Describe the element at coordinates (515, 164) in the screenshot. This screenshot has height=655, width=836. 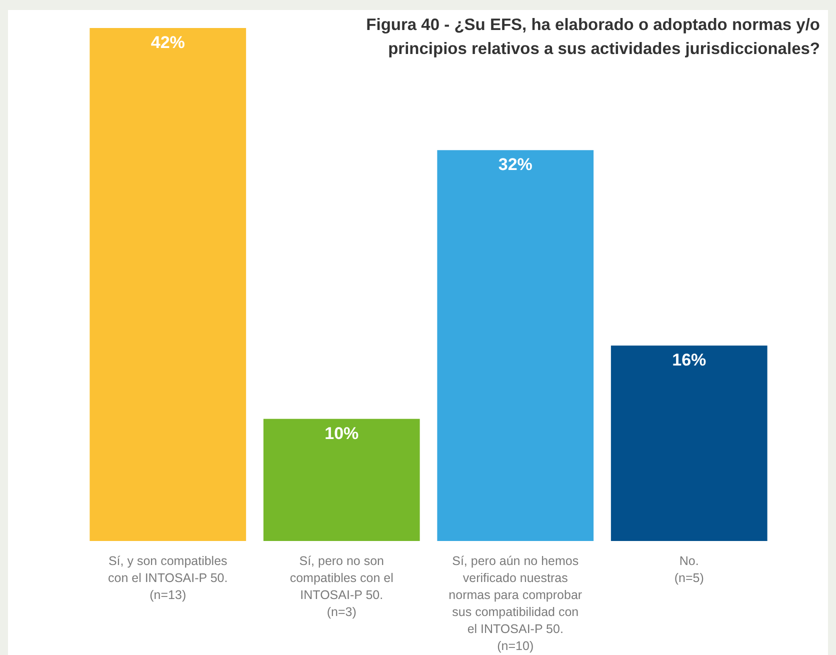
I see `data-label: 32%` at that location.